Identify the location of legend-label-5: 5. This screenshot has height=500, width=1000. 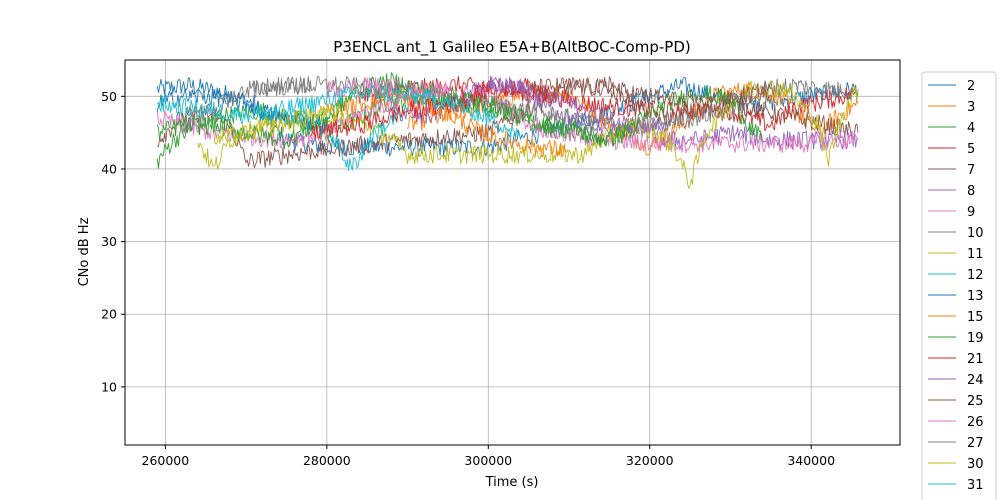
(971, 149).